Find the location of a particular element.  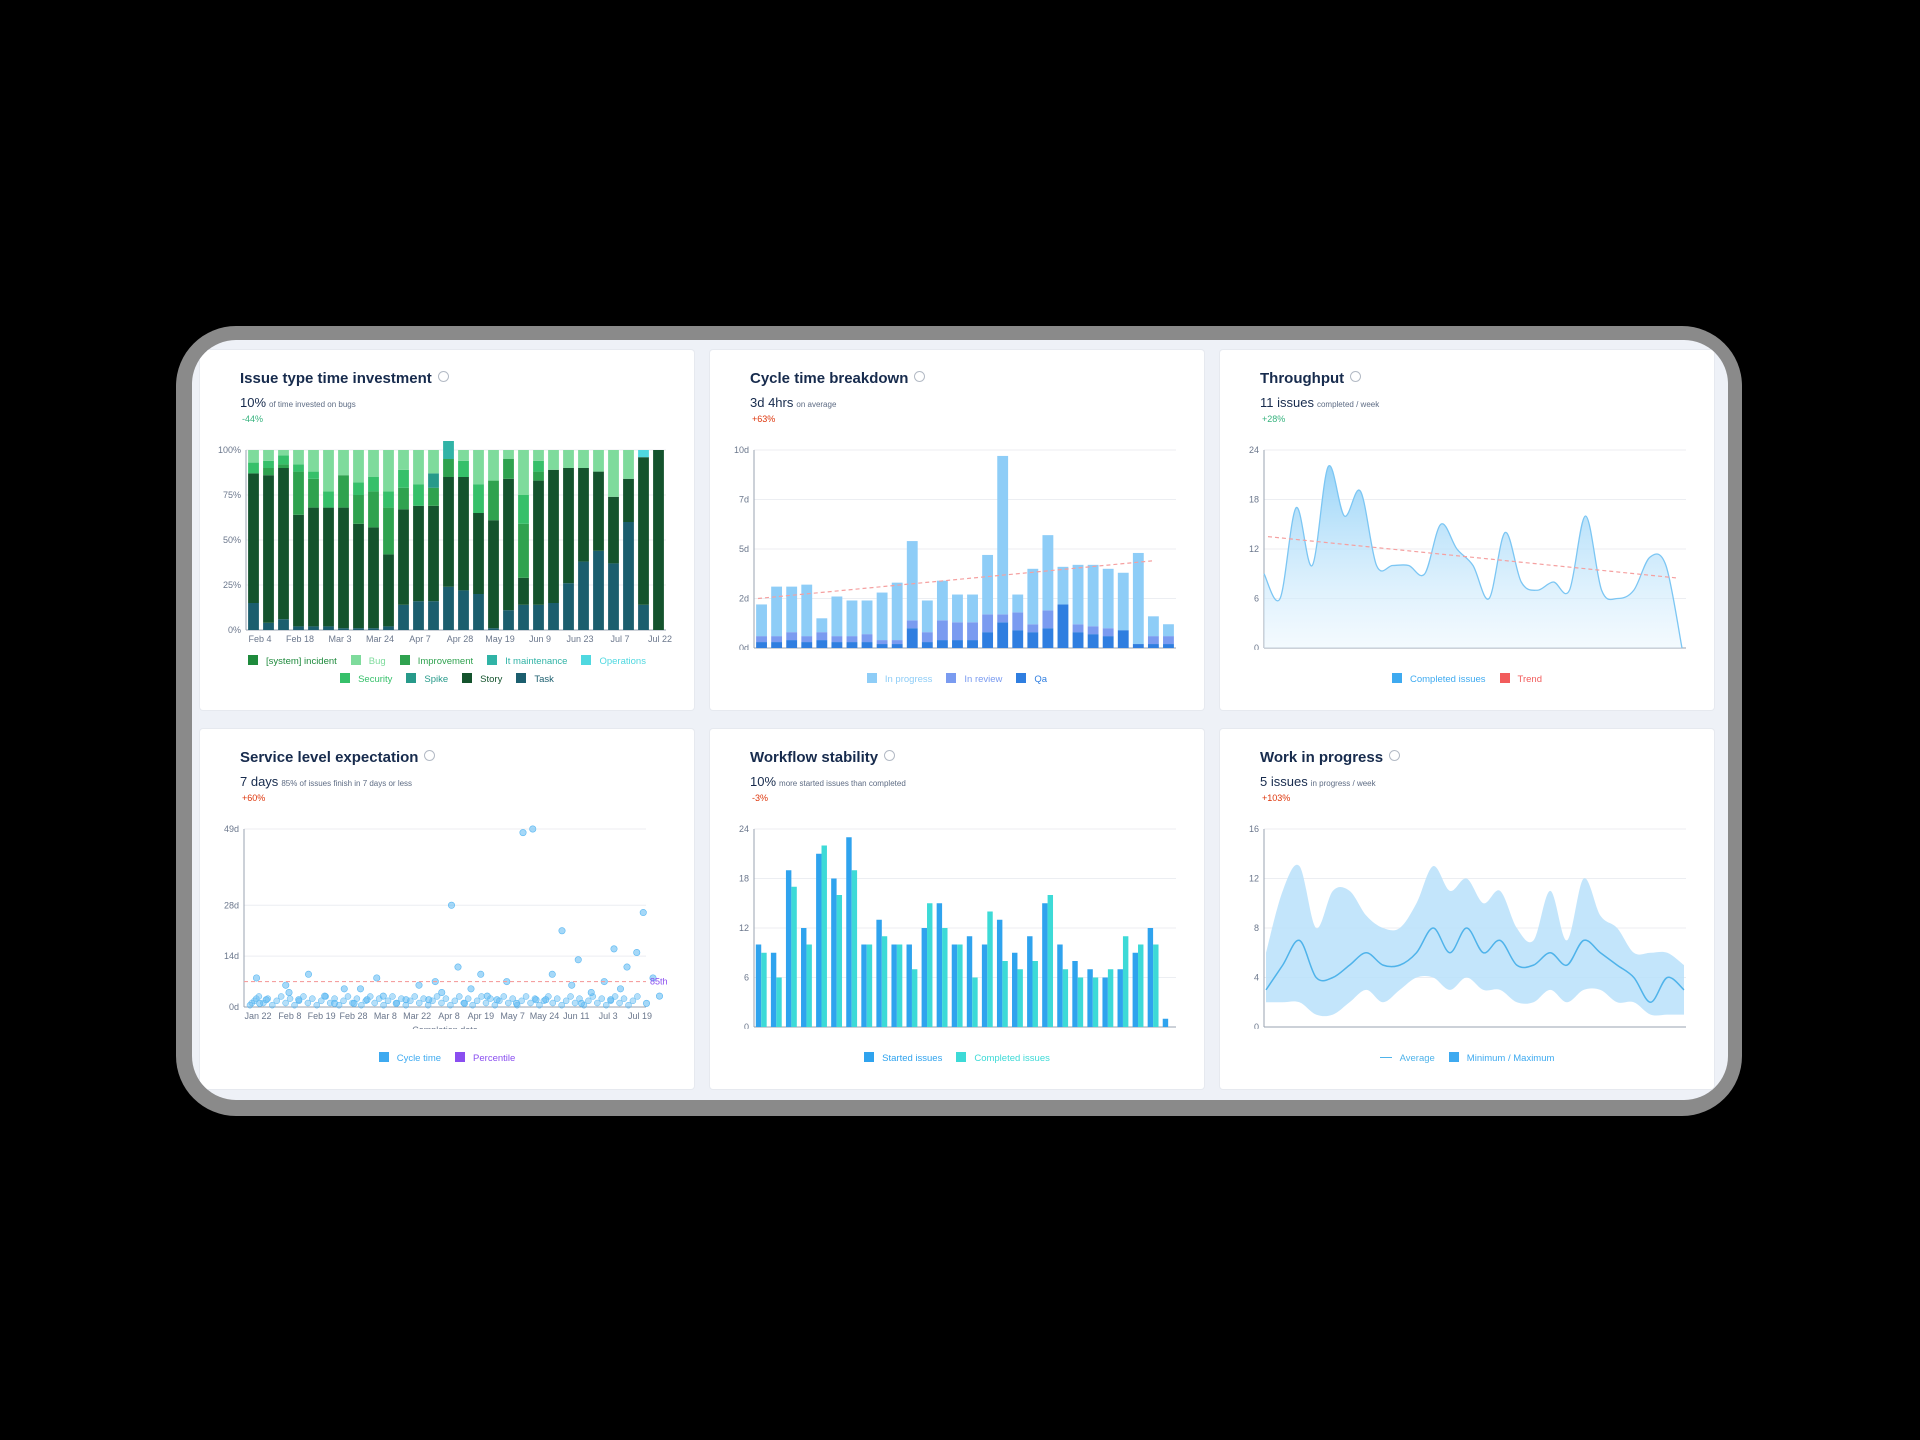

legend-item: It maintenance is located at coordinates (527, 662).